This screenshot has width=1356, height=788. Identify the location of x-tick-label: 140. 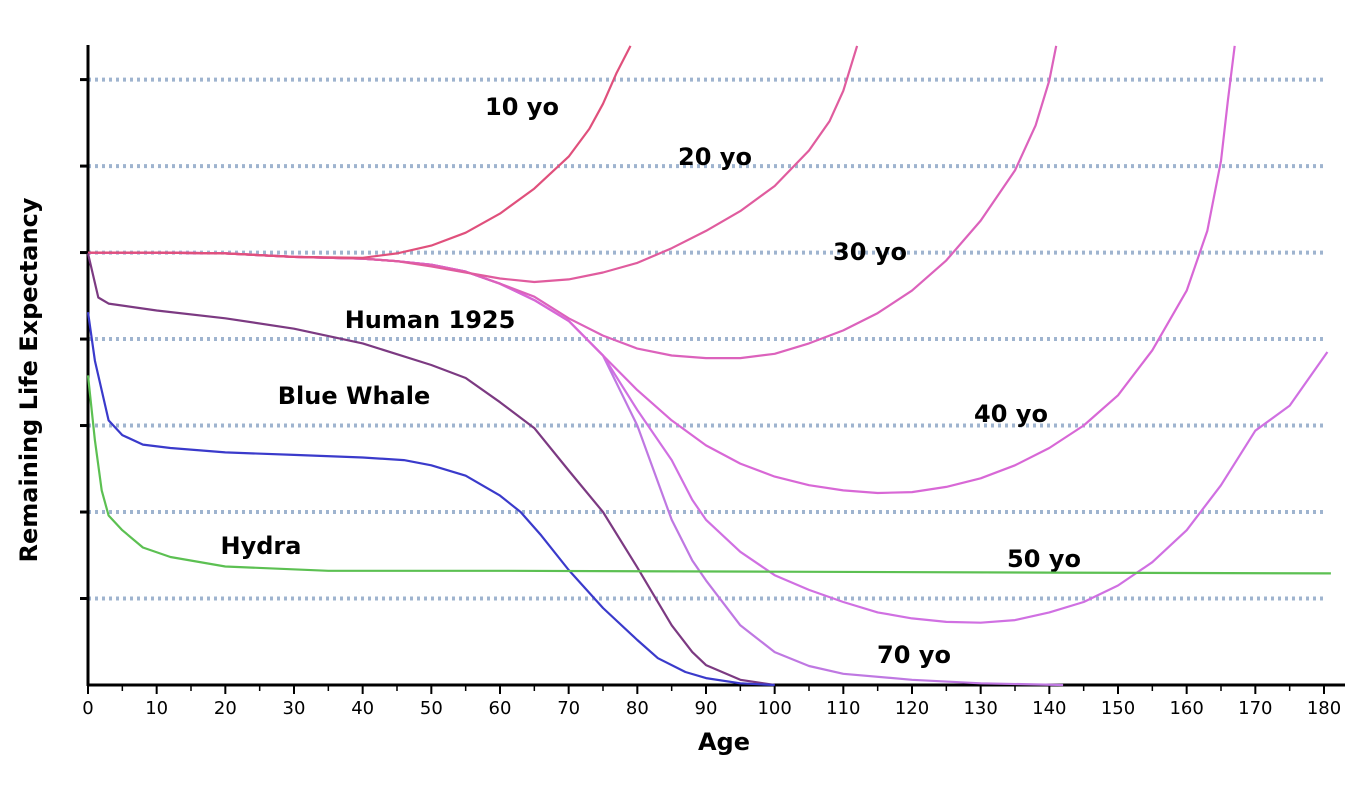
(1049, 708).